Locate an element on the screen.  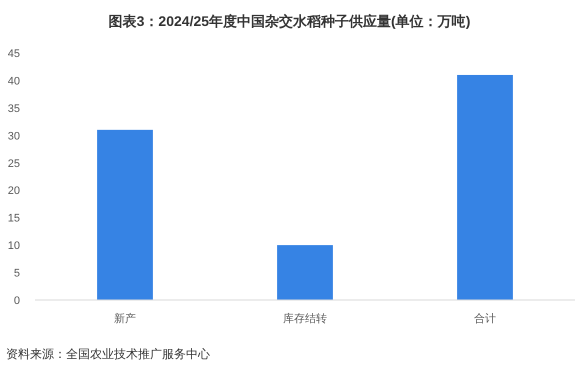
x-tick-label: 合计 is located at coordinates (485, 318).